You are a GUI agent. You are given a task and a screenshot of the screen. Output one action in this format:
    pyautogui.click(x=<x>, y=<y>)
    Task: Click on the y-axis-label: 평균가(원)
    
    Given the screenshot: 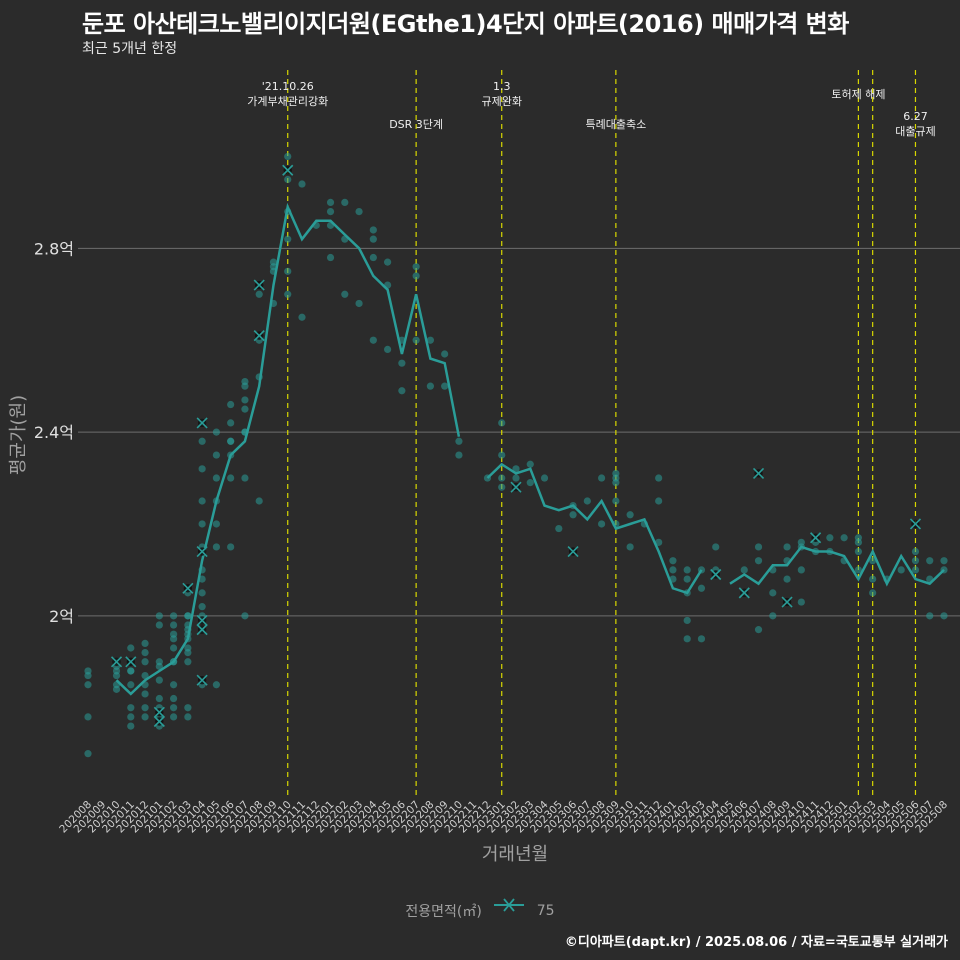 What is the action you would take?
    pyautogui.click(x=18, y=435)
    